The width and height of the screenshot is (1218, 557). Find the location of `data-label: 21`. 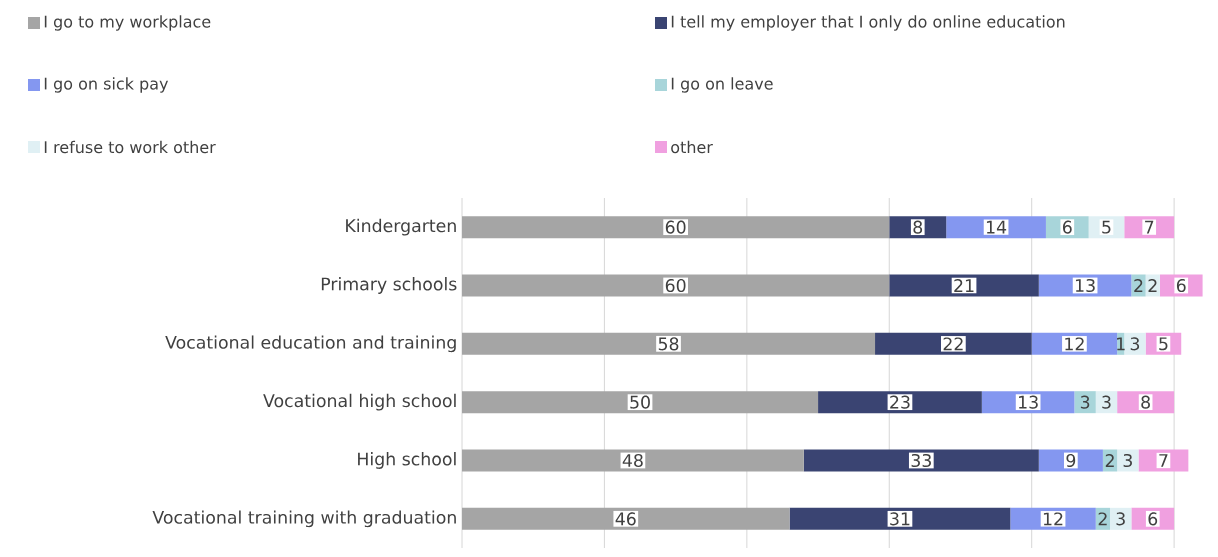

data-label: 21 is located at coordinates (964, 285).